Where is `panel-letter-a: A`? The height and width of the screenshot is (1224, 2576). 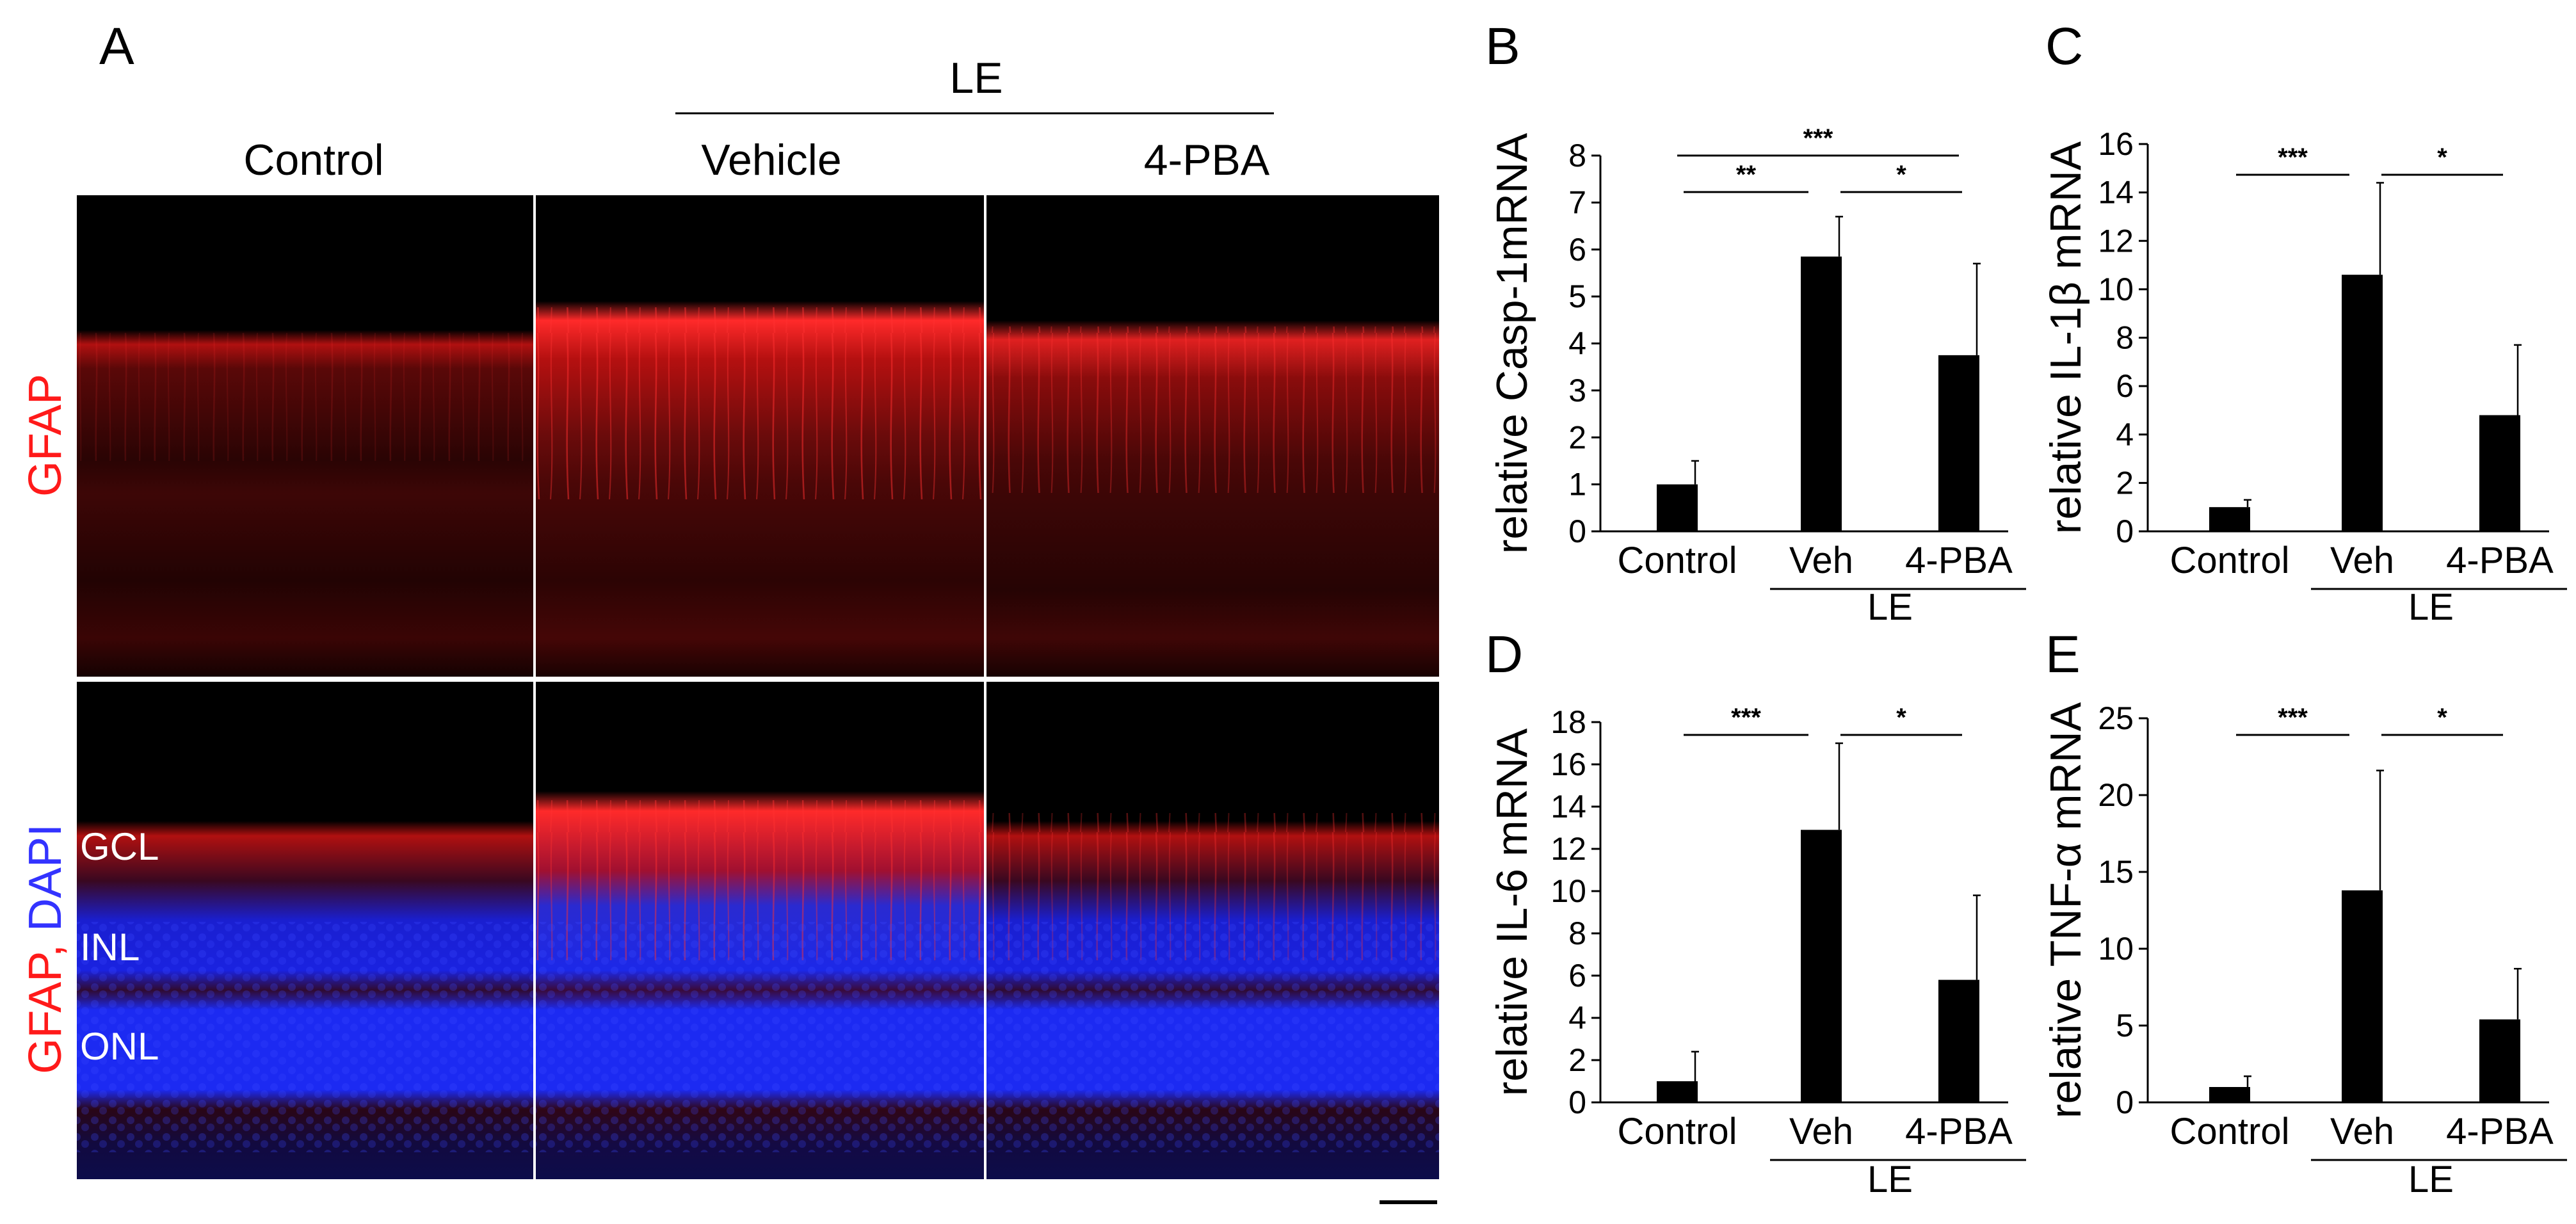 panel-letter-a: A is located at coordinates (116, 46).